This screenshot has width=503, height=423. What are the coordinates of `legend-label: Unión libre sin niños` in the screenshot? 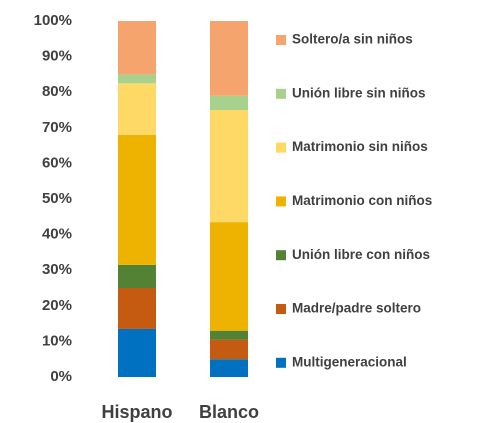 It's located at (359, 92).